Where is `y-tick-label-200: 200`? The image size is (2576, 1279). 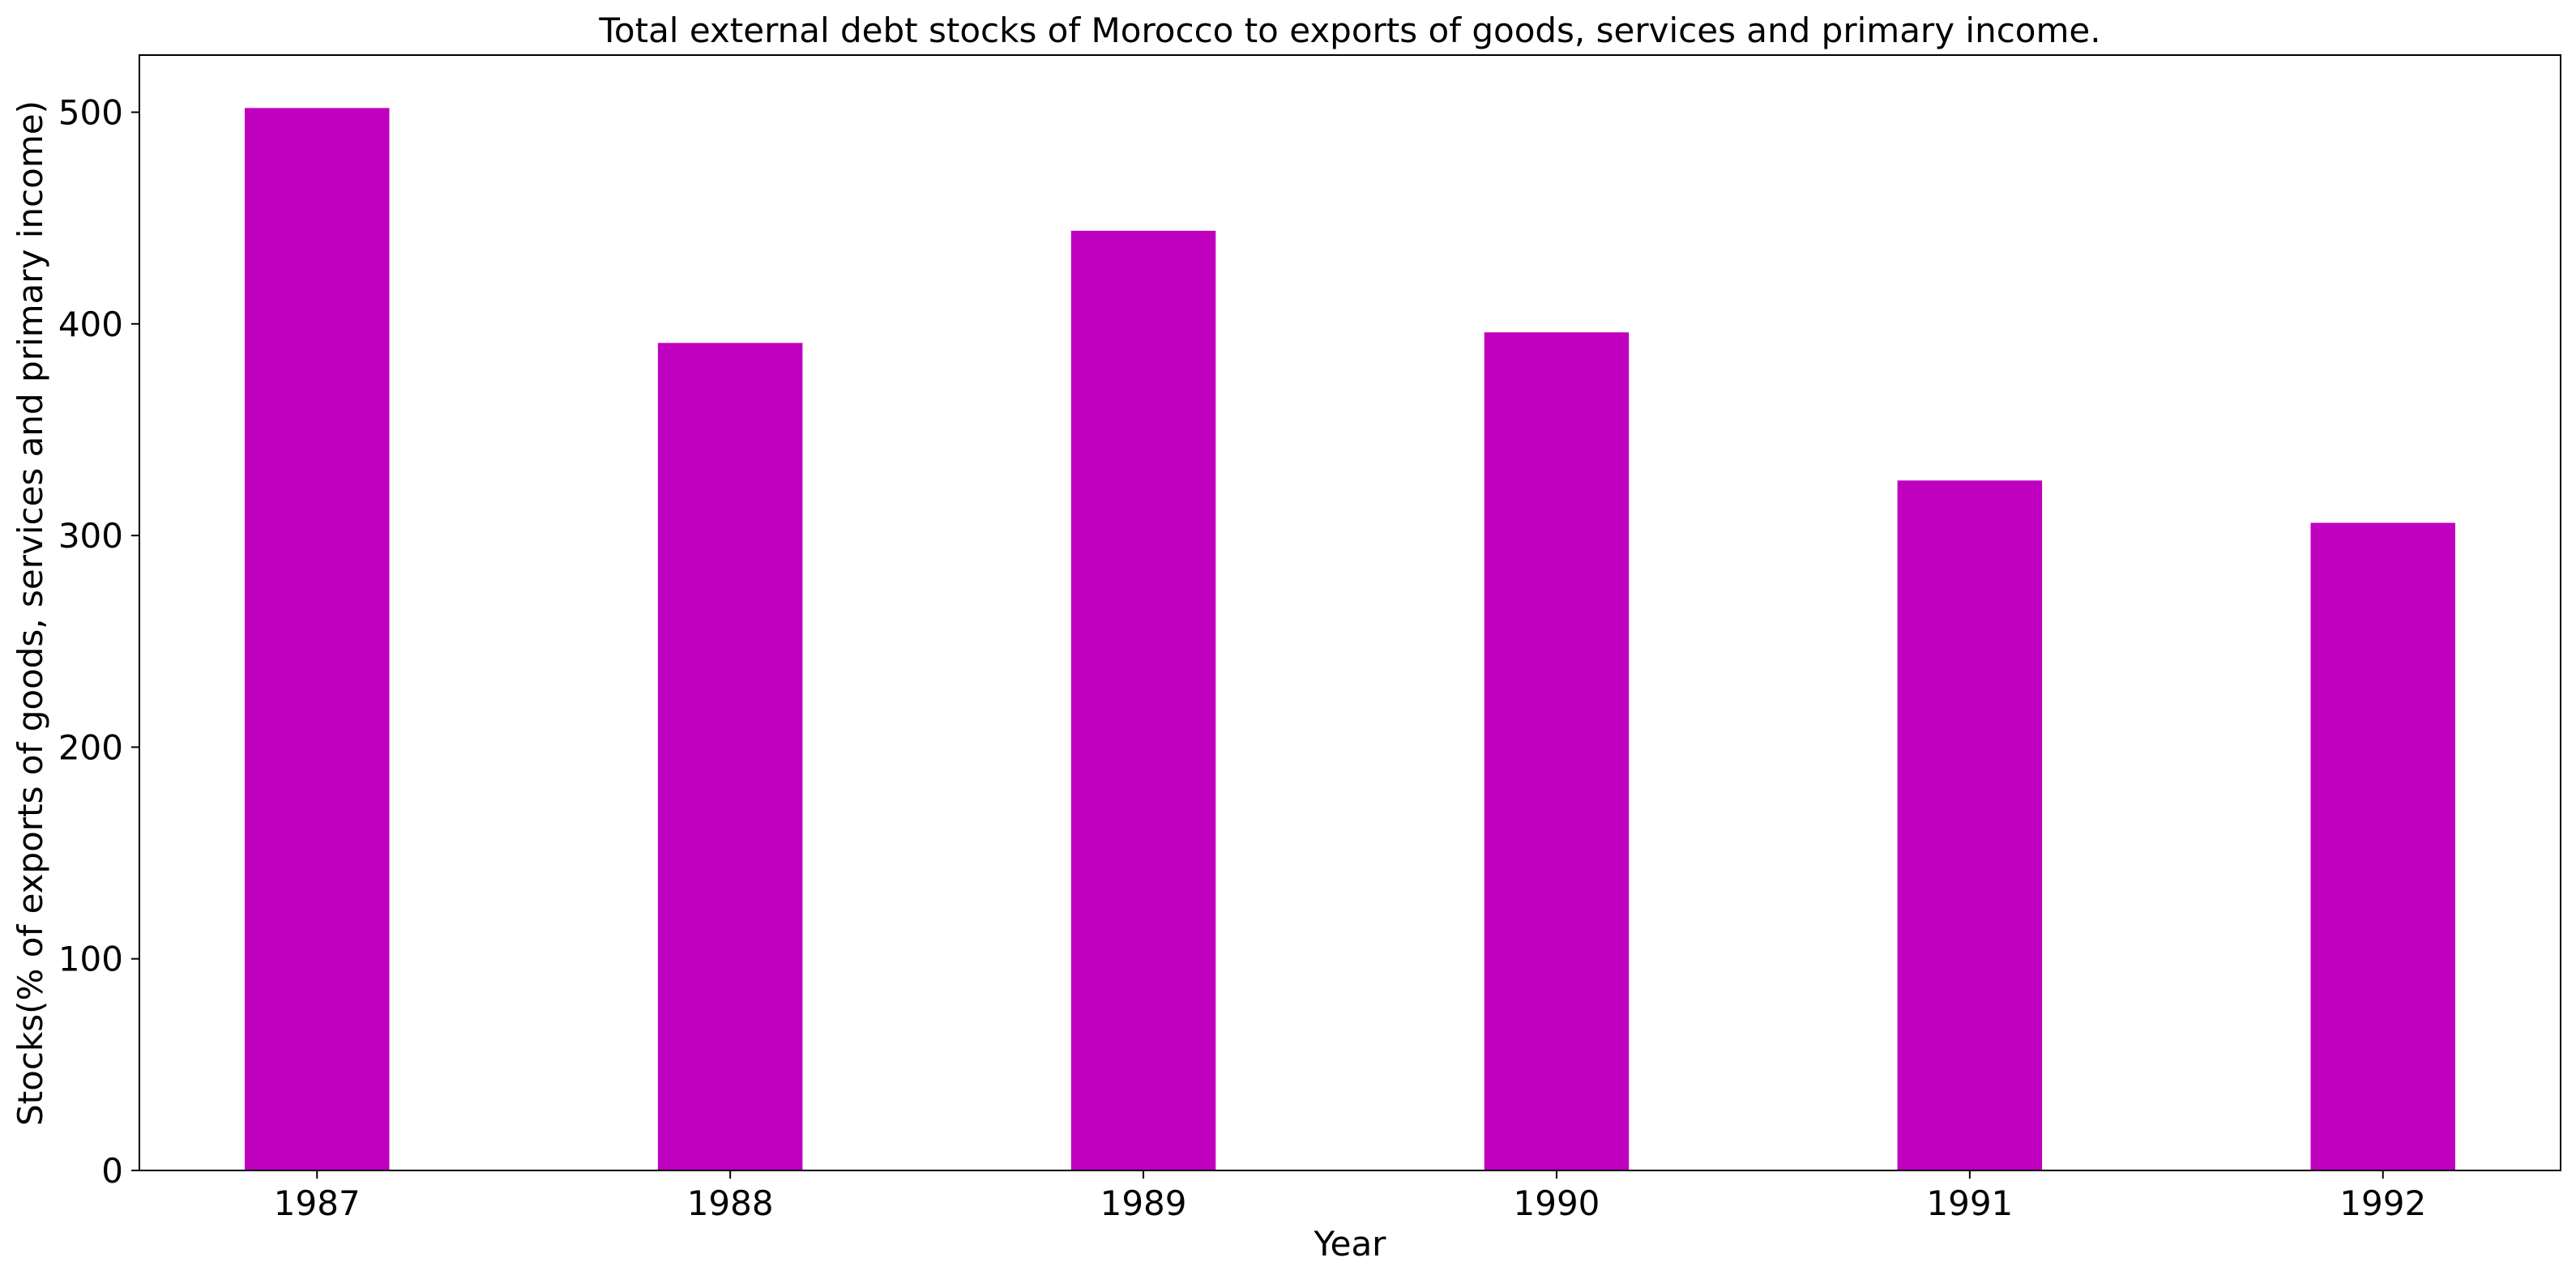
y-tick-label-200: 200 is located at coordinates (90, 747).